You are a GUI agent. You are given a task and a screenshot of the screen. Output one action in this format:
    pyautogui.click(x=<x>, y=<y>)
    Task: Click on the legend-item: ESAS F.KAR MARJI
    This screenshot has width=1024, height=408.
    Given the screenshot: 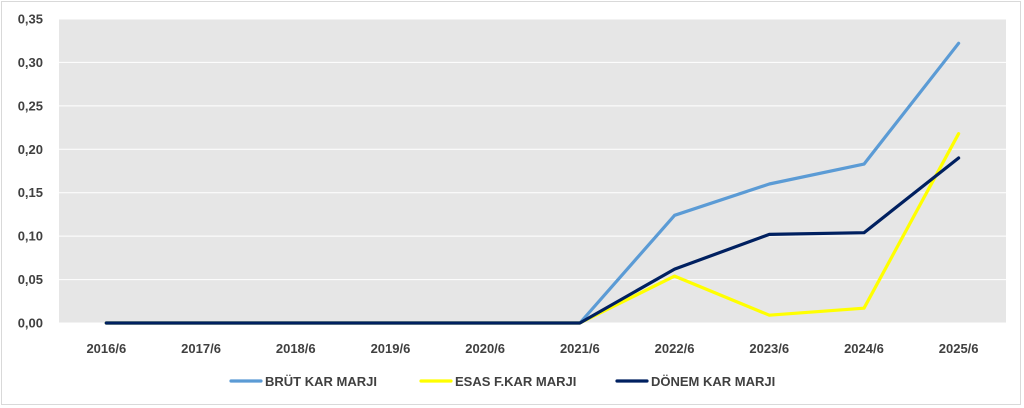 What is the action you would take?
    pyautogui.click(x=497, y=381)
    